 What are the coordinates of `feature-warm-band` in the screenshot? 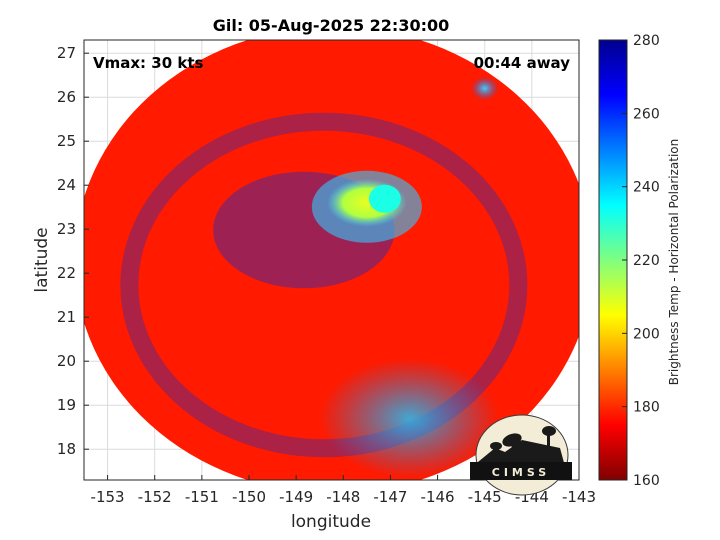 It's located at (409, 418).